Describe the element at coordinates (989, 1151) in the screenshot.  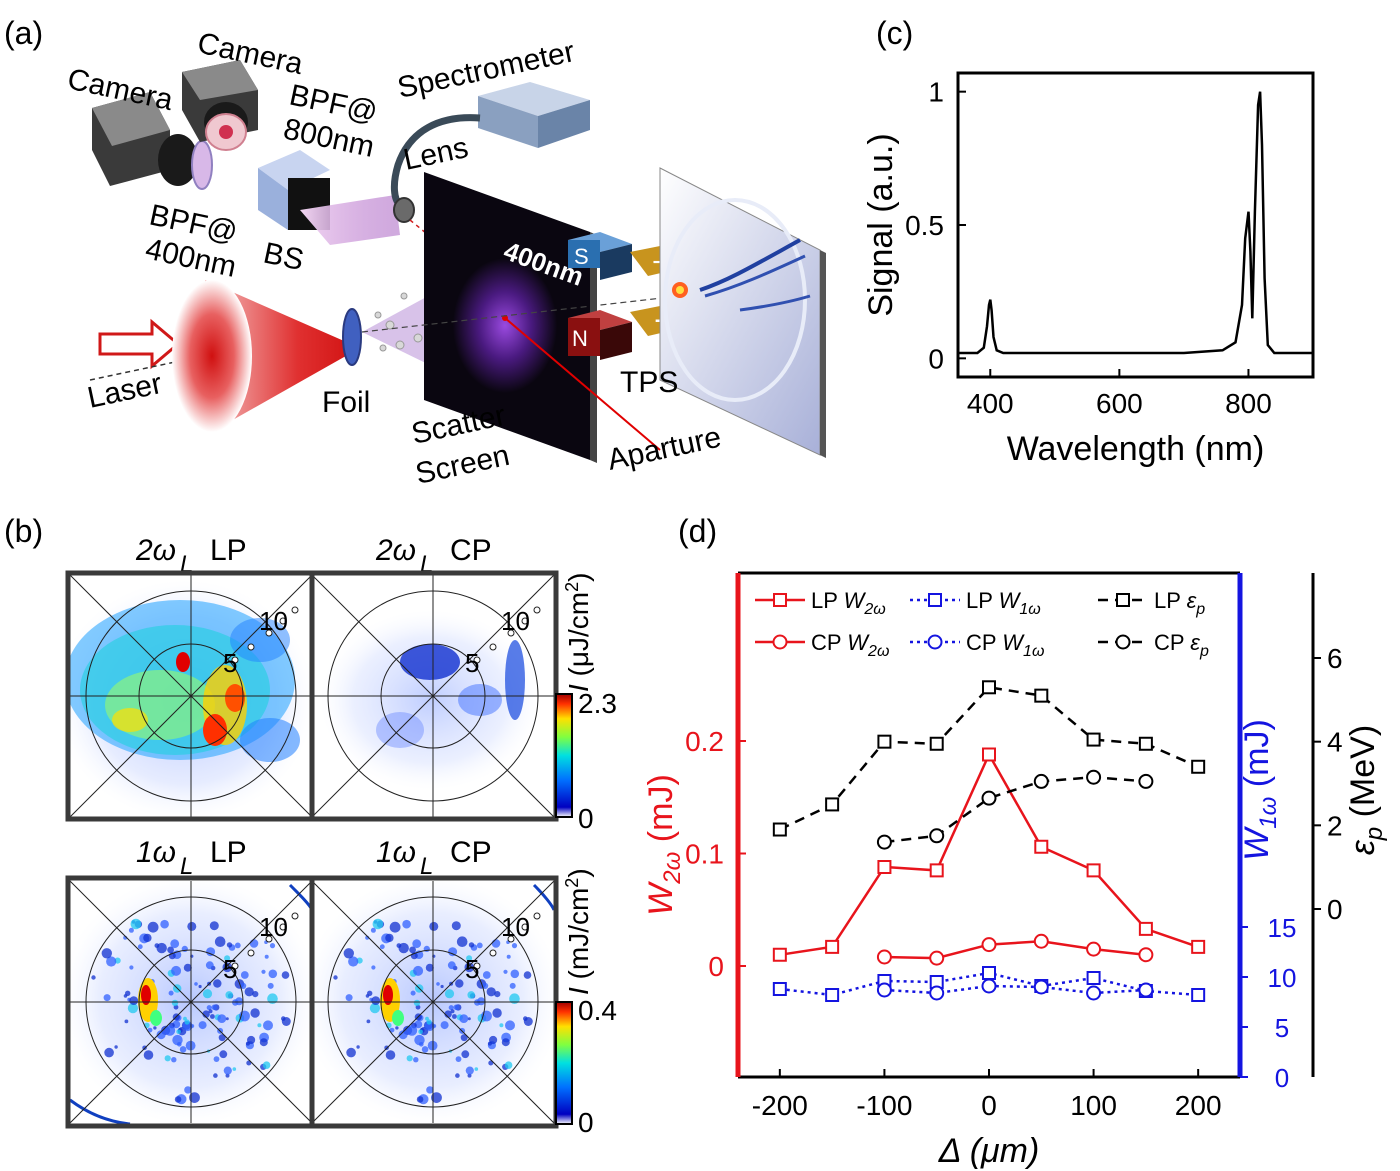
I see `x-axis-label: Δ (μm)` at that location.